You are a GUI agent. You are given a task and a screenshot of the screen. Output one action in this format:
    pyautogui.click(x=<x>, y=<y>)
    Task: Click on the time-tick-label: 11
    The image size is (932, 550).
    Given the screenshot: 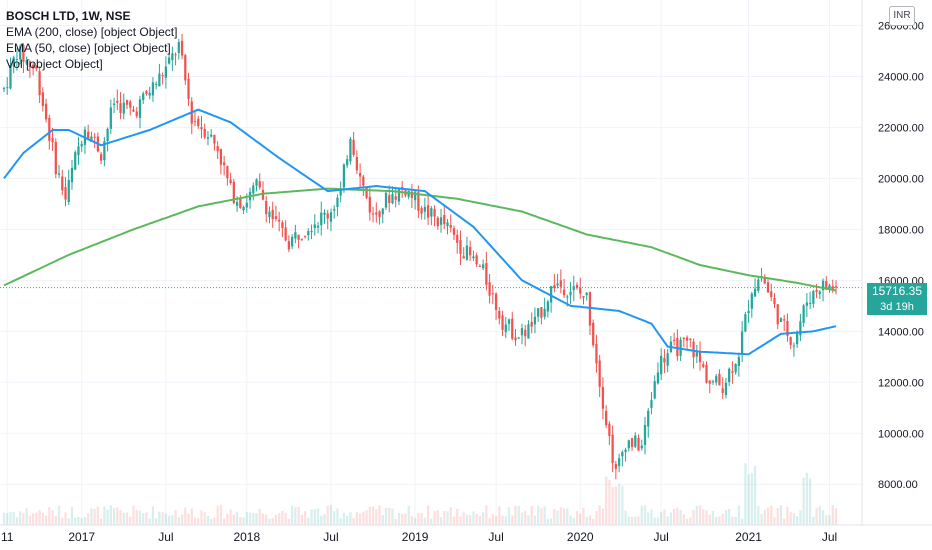 What is the action you would take?
    pyautogui.click(x=7, y=537)
    